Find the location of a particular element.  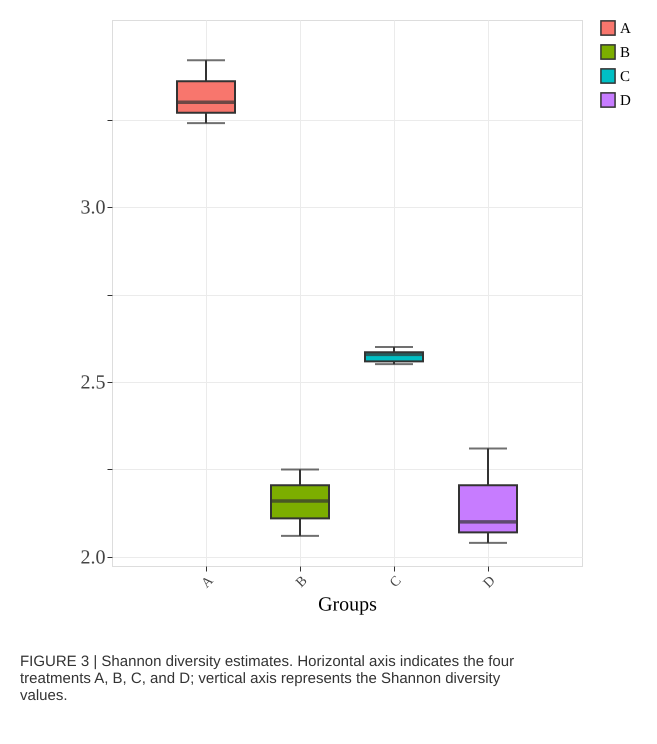

y-tick-label: 2.5 is located at coordinates (93, 383).